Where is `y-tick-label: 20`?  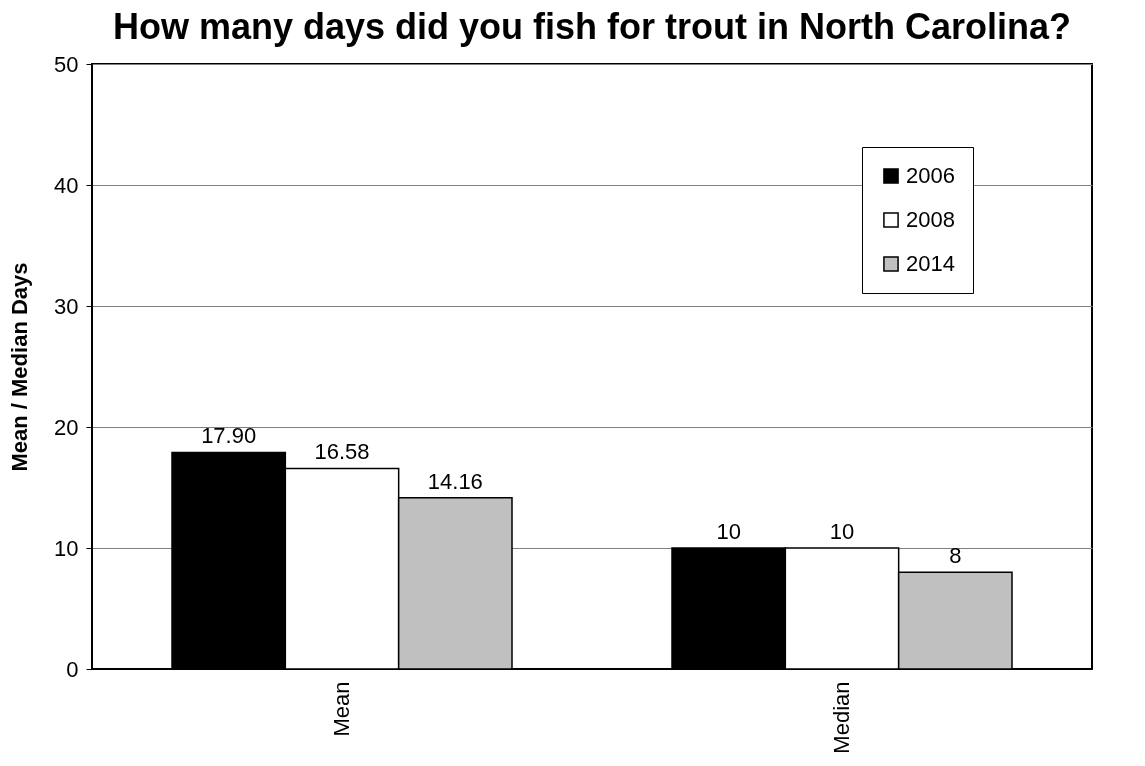 y-tick-label: 20 is located at coordinates (66, 427).